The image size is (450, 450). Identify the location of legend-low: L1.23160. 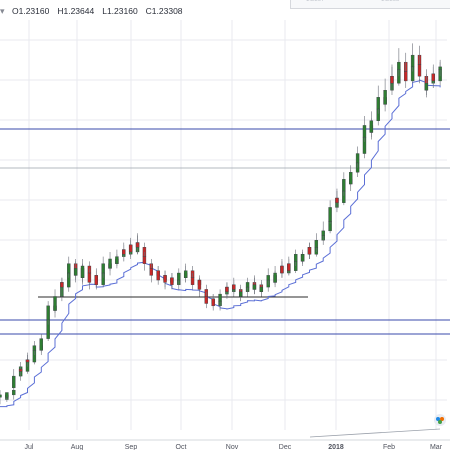
(120, 11).